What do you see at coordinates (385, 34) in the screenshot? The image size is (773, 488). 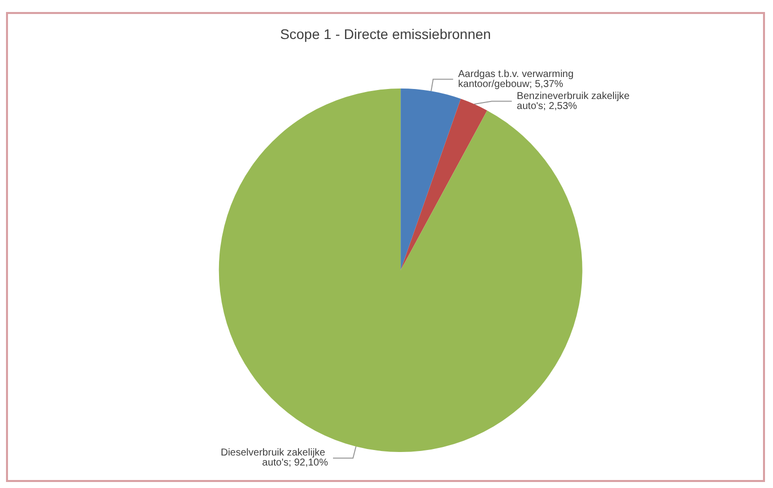 I see `chart-title: Scope 1 - Directe emissiebronnen` at bounding box center [385, 34].